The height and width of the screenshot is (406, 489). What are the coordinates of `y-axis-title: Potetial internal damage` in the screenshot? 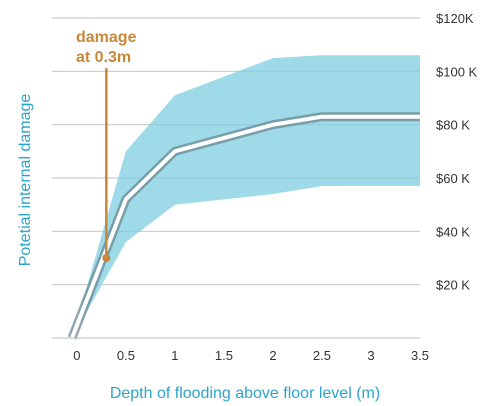 It's located at (25, 180).